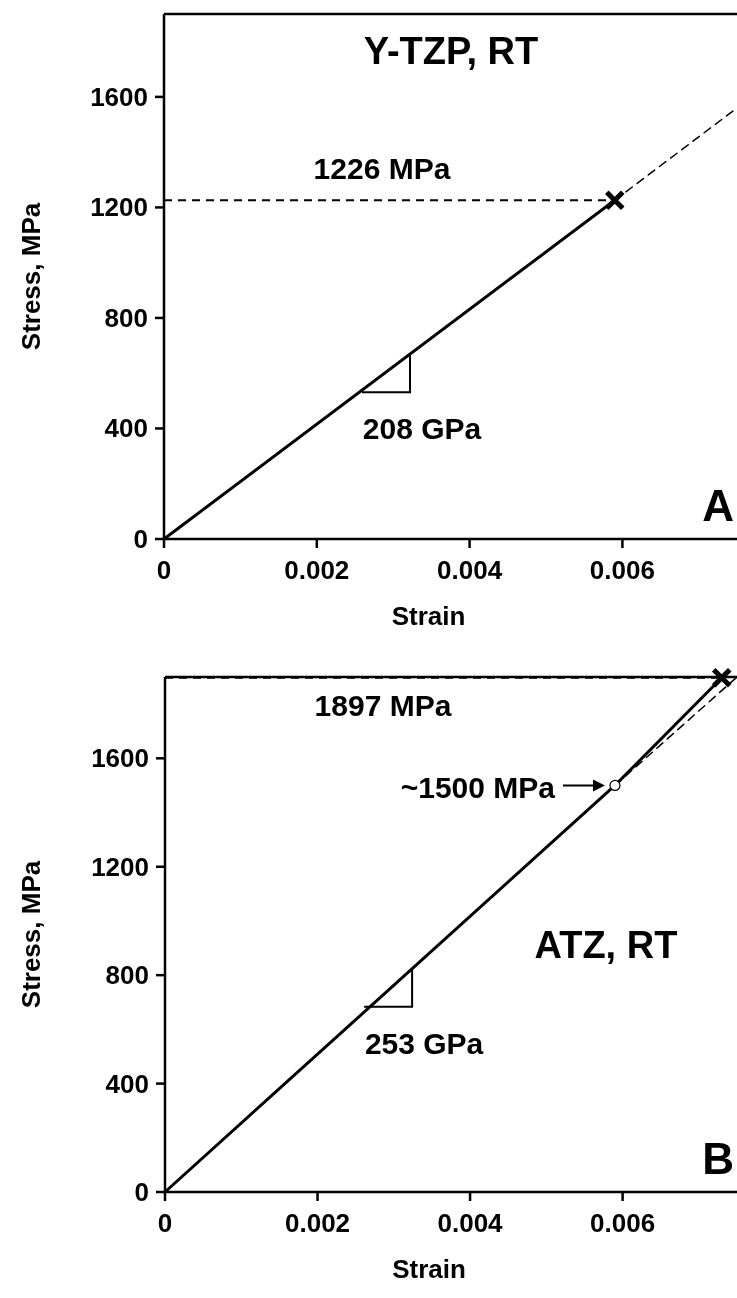 The image size is (737, 1298). I want to click on annotation: A, so click(718, 505).